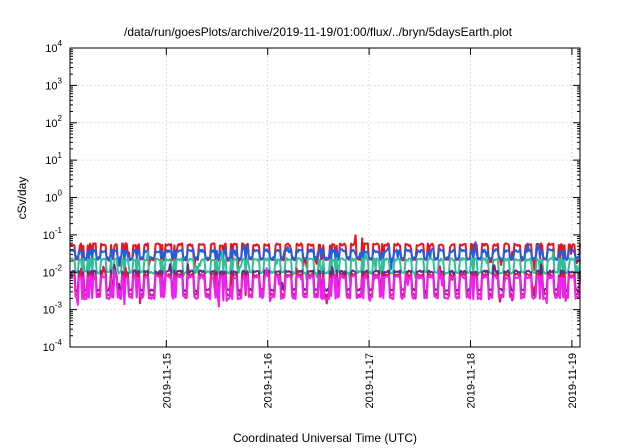  Describe the element at coordinates (53, 271) in the screenshot. I see `y-tick-label: 10⁻²` at that location.